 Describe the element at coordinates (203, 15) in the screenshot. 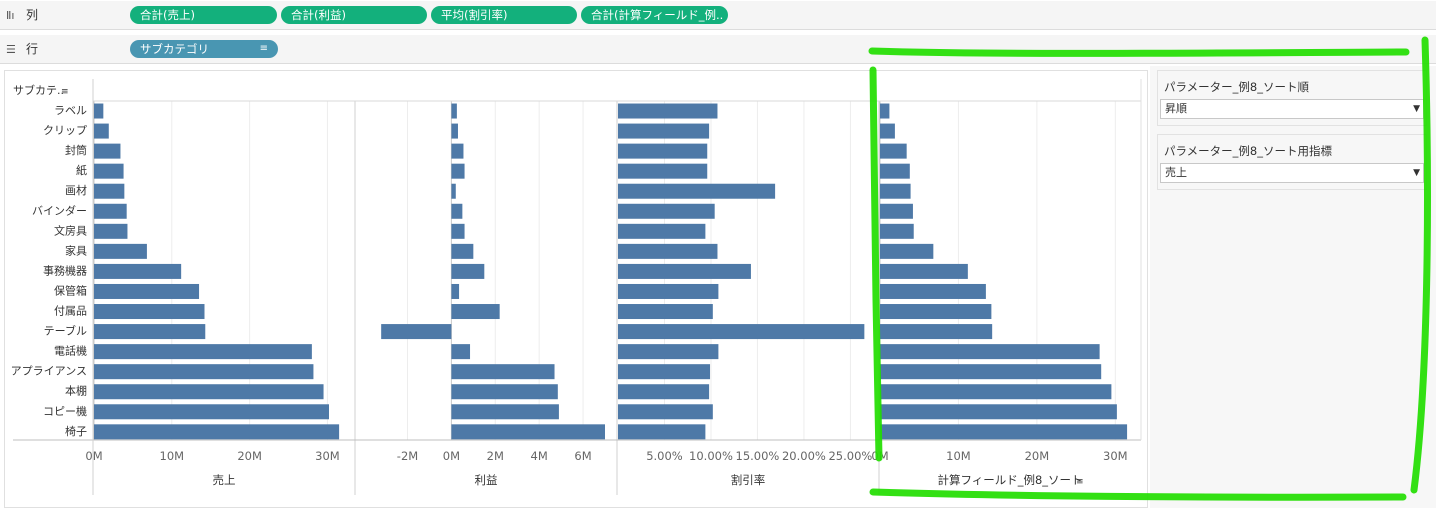

I see `column-pill-sales: 合計(売上)` at that location.